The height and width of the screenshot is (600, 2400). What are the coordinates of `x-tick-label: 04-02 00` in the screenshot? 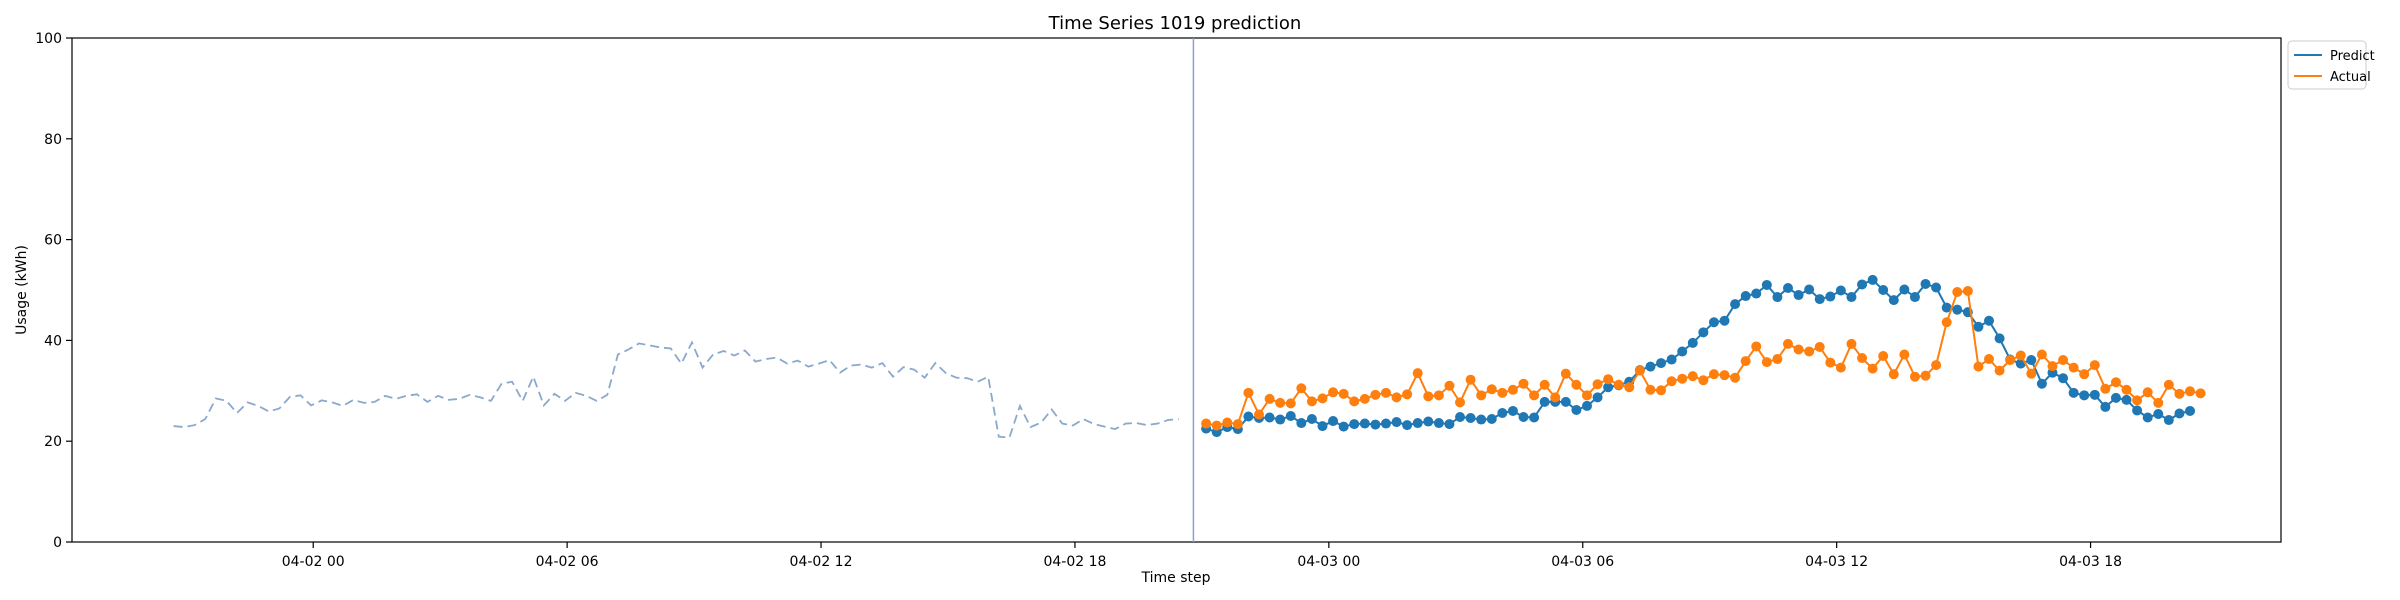 It's located at (313, 562).